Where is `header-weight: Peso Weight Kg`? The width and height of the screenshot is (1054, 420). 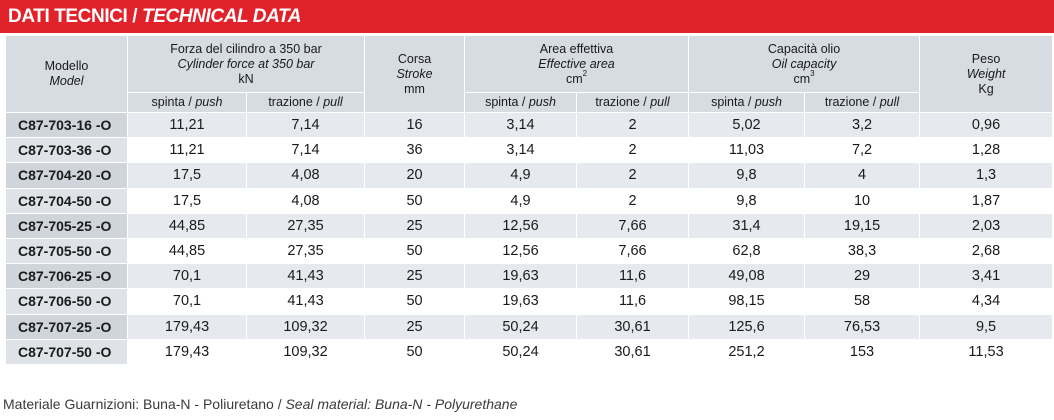
header-weight: Peso Weight Kg is located at coordinates (986, 74).